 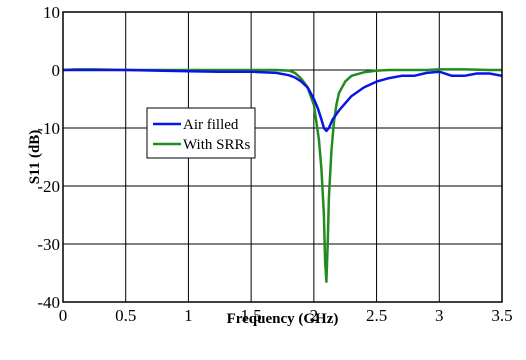 I want to click on y-tick-label: -20, so click(x=48, y=186).